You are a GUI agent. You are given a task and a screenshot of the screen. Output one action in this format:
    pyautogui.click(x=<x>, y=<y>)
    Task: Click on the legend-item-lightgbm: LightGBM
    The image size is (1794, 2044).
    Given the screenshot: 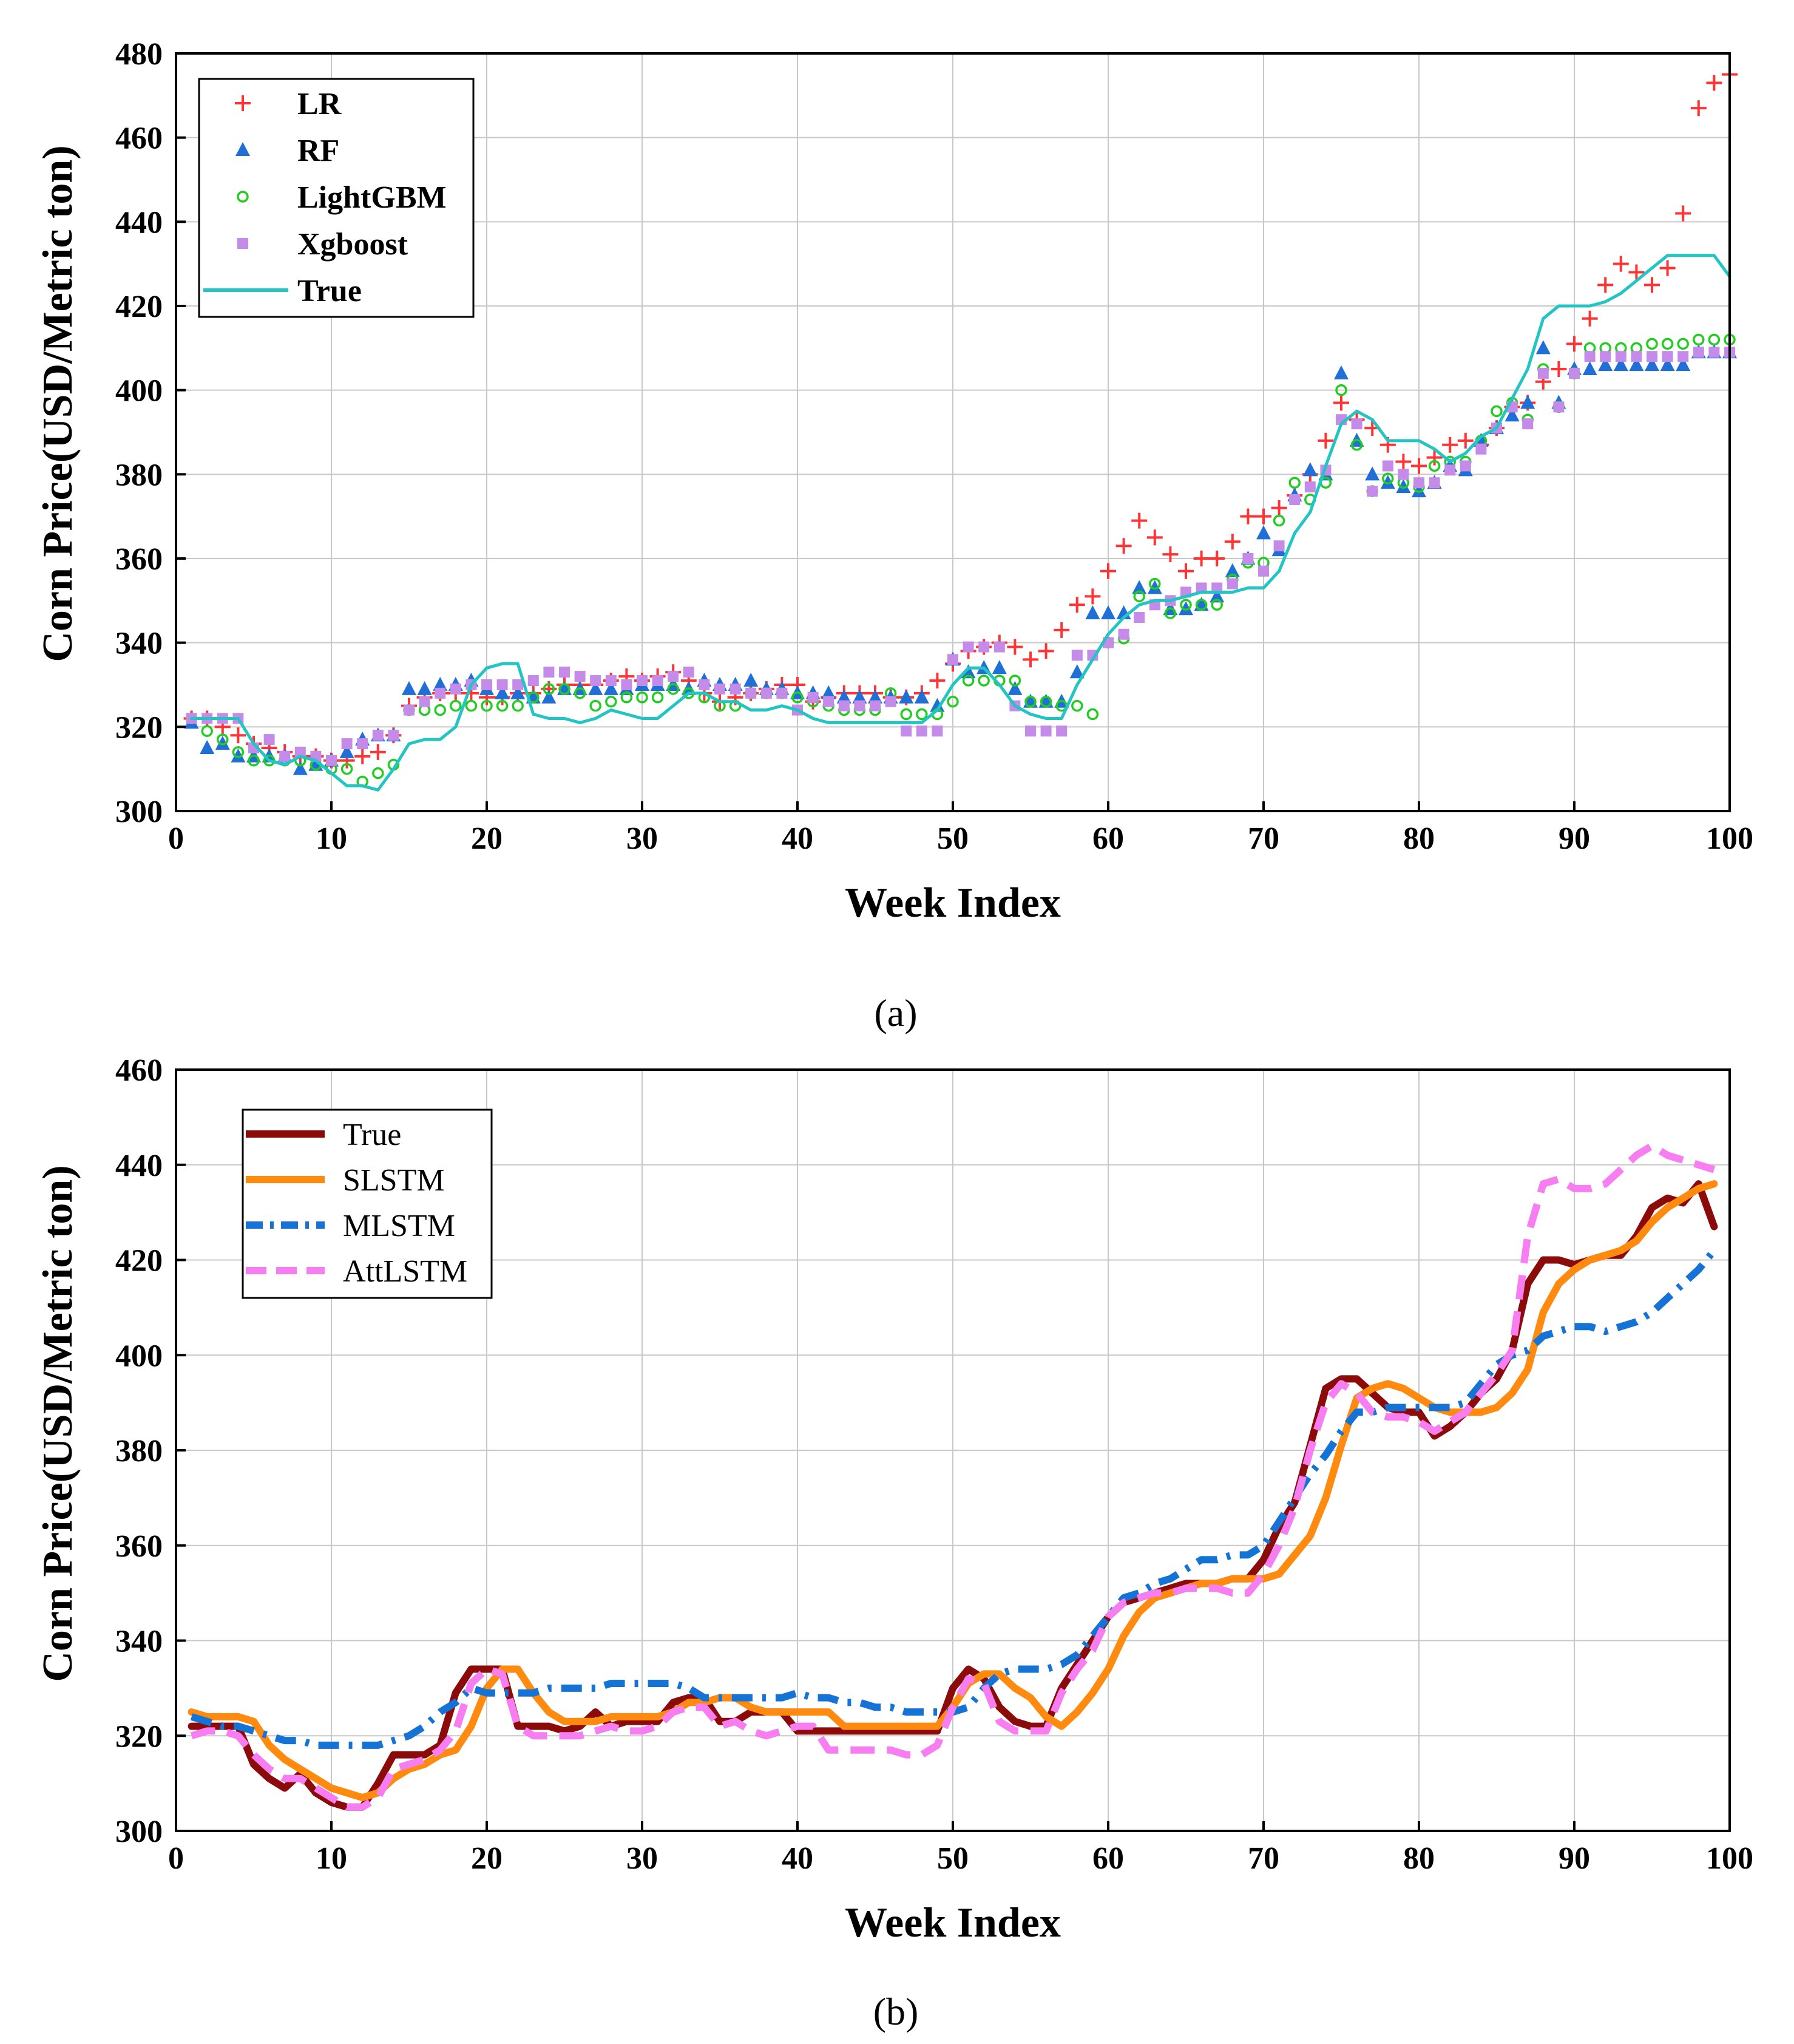 What is the action you would take?
    pyautogui.click(x=342, y=198)
    